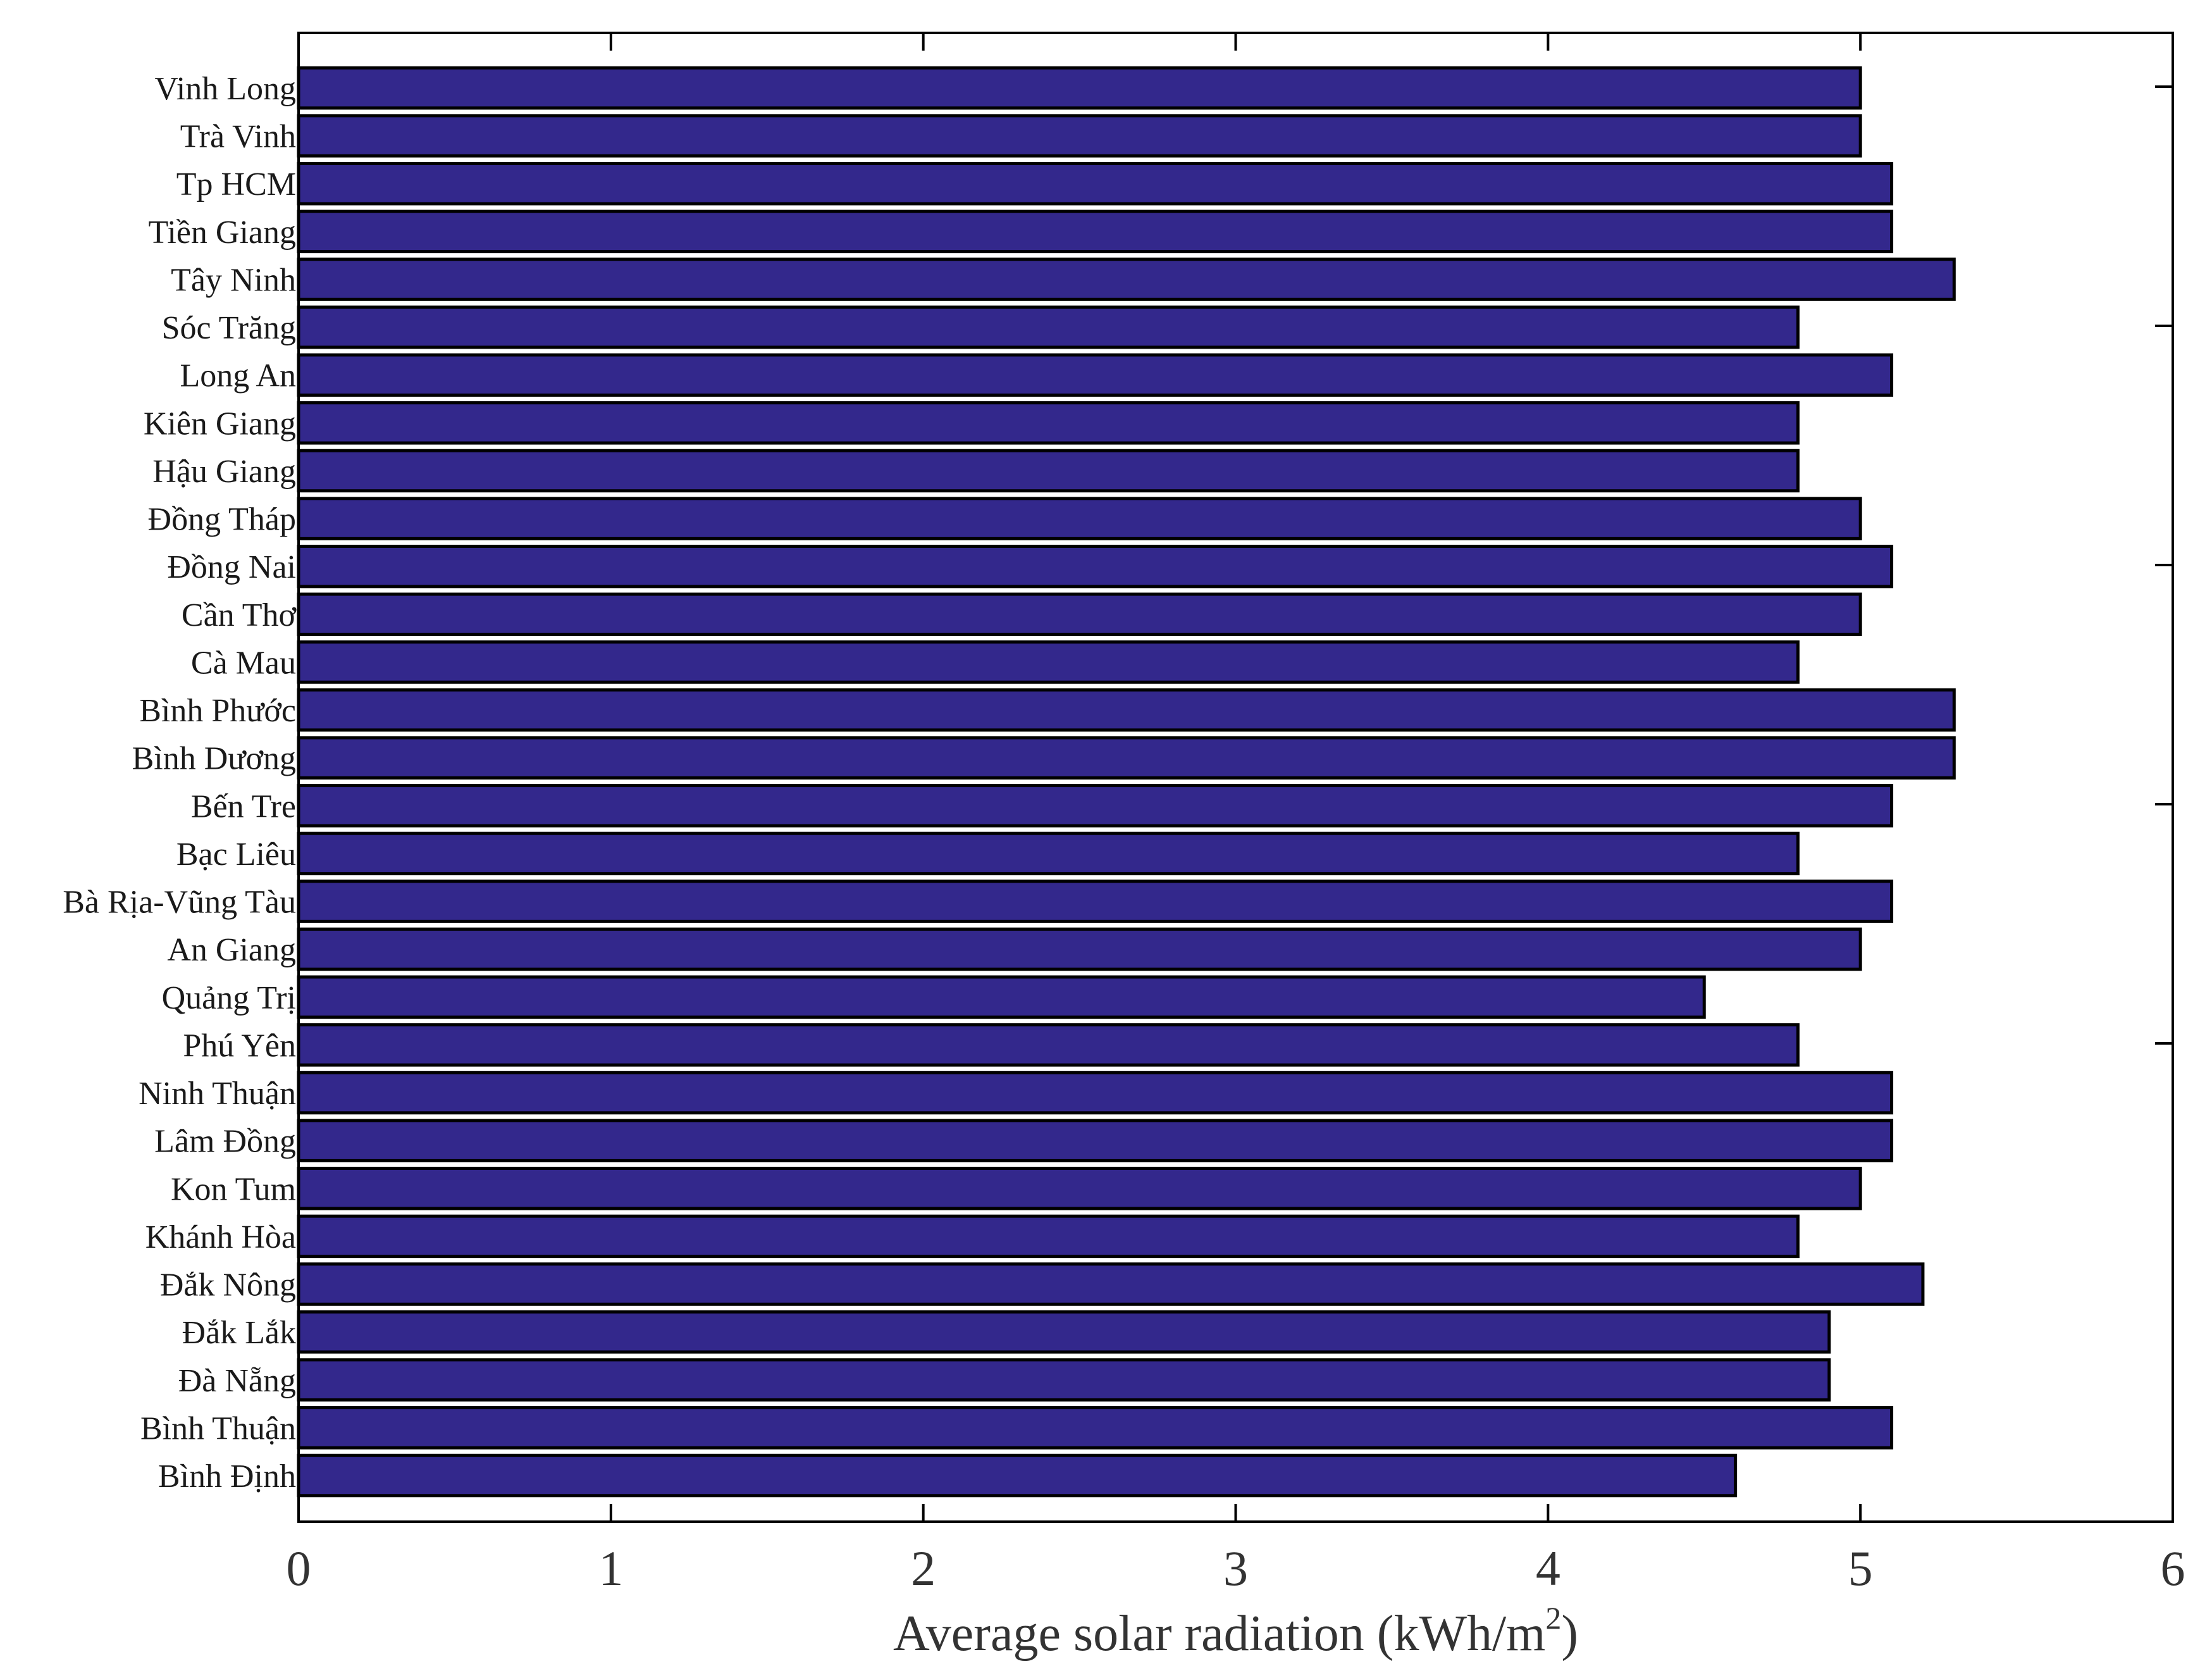 The height and width of the screenshot is (1678, 2212). What do you see at coordinates (227, 1476) in the screenshot?
I see `category-label: Bình Định` at bounding box center [227, 1476].